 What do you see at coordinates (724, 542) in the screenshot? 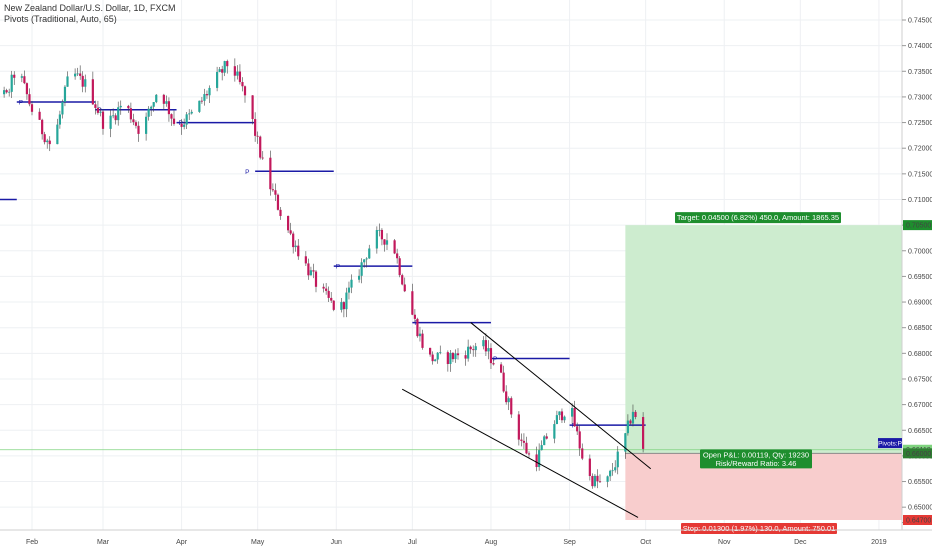
I see `x-tick-label: Nov` at bounding box center [724, 542].